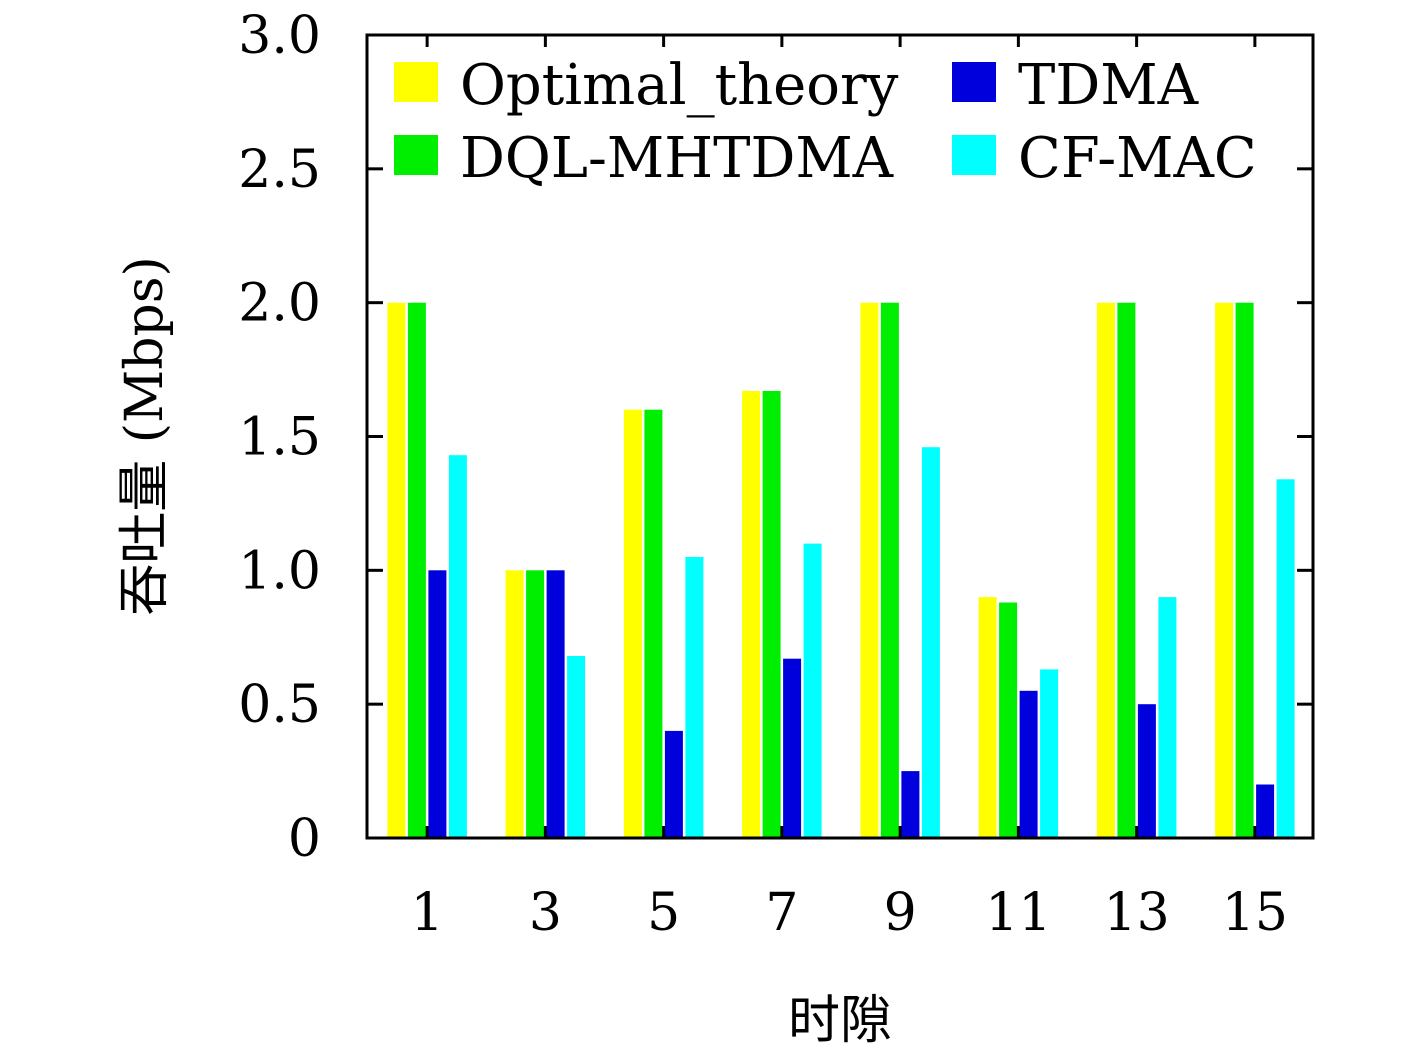 This screenshot has height=1050, width=1417. I want to click on y-tick-label: 2.5, so click(279, 170).